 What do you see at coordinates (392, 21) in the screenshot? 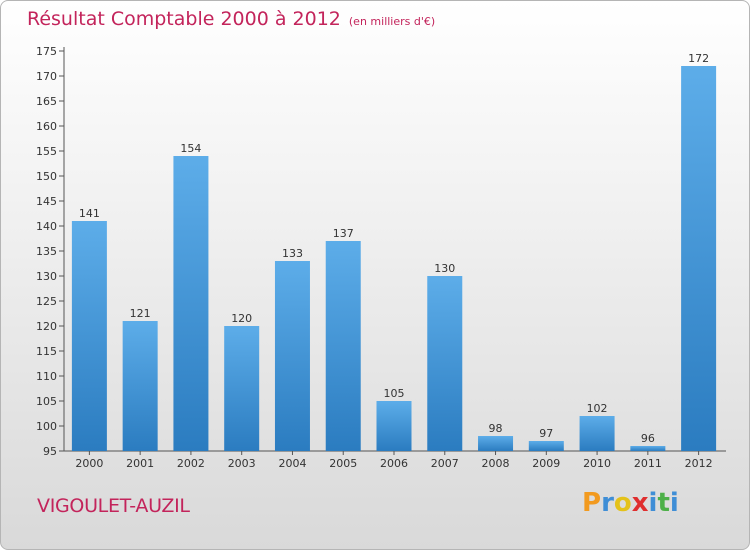
I see `chart-unit-note: (en milliers d'€)` at bounding box center [392, 21].